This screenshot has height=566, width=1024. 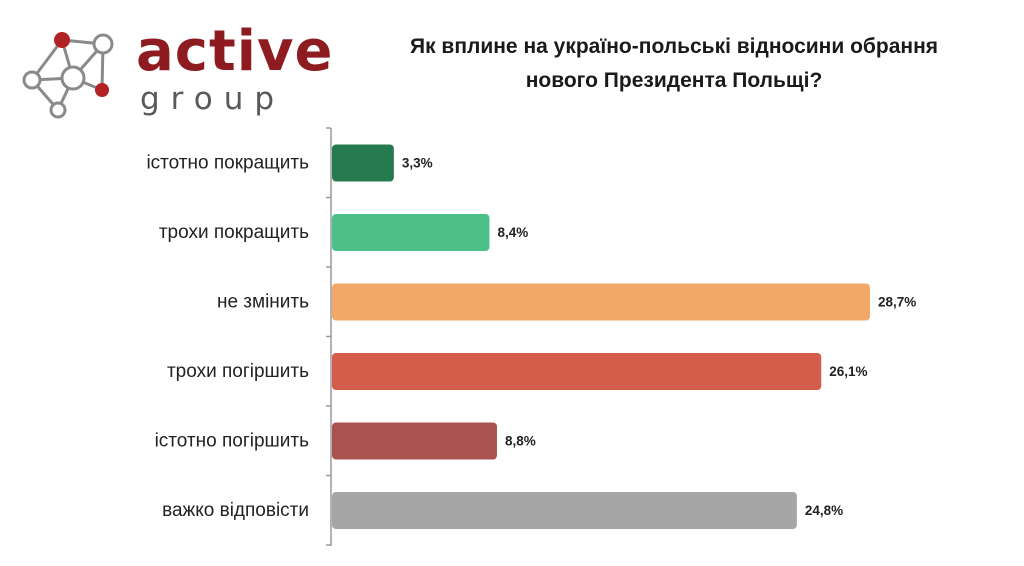 What do you see at coordinates (417, 163) in the screenshot?
I see `bar-value-label: 3,3%` at bounding box center [417, 163].